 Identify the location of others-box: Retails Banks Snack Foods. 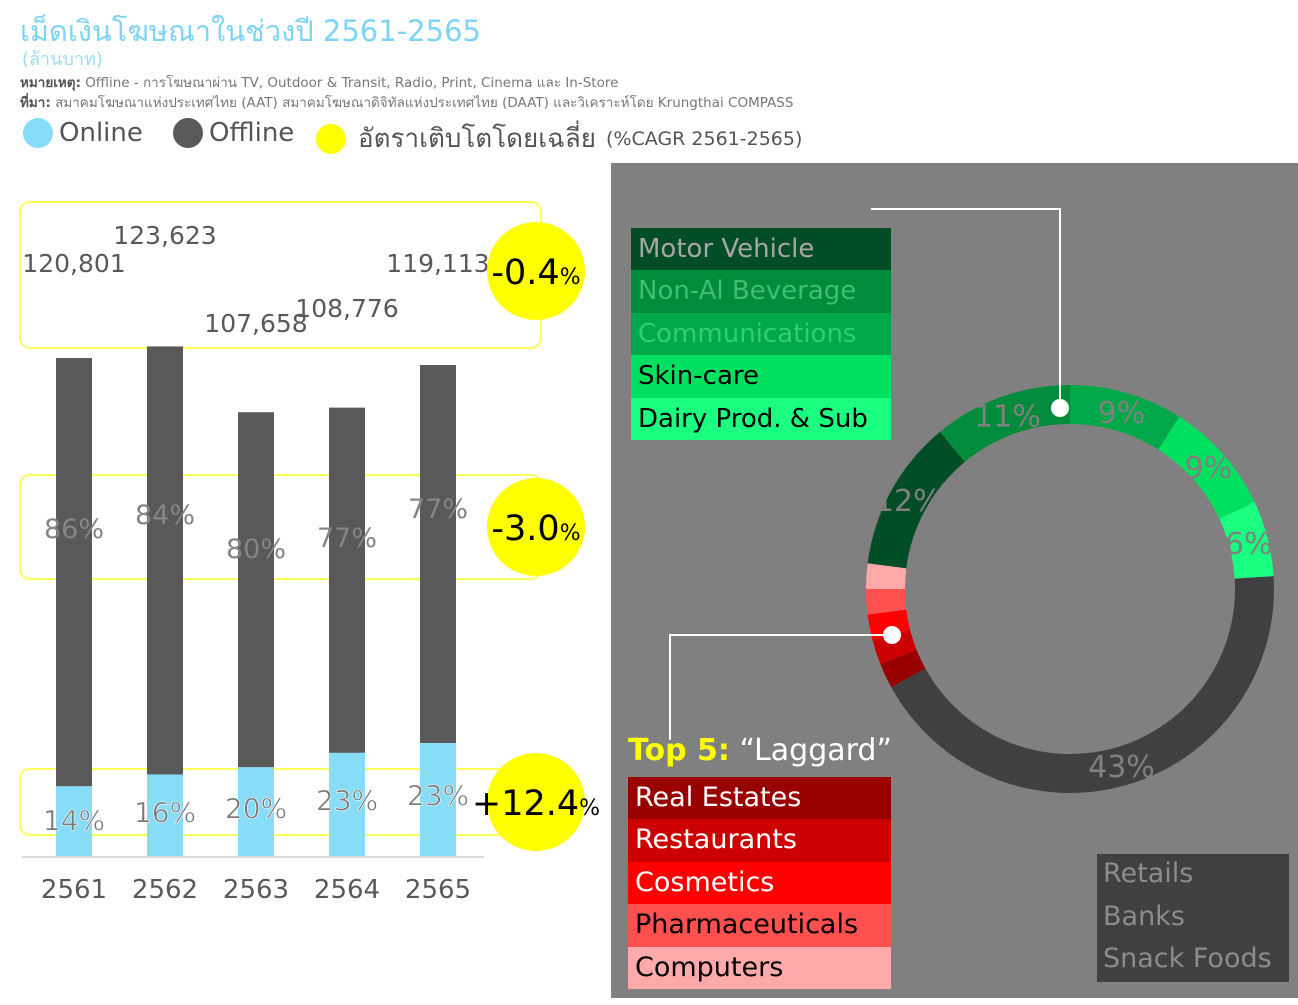
(1193, 918).